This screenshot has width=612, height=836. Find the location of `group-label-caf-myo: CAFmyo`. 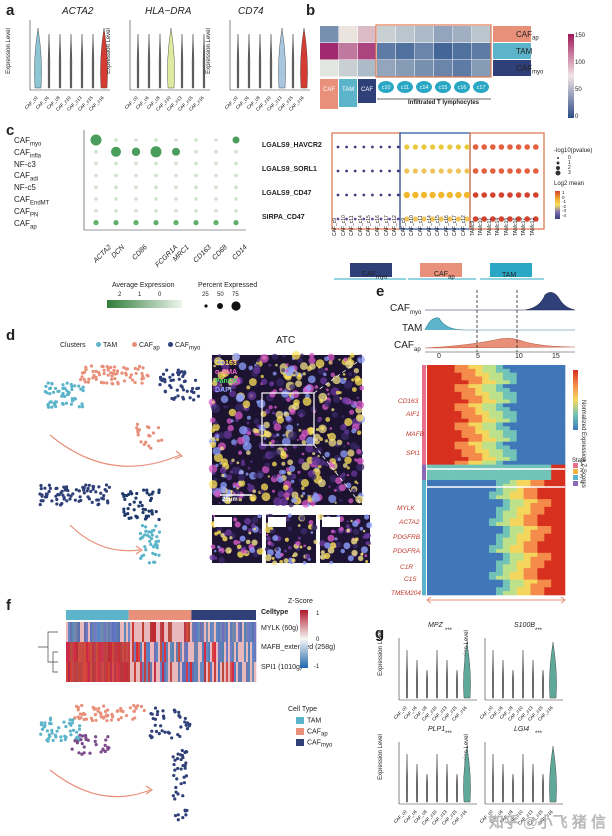

group-label-caf-myo: CAFmyo is located at coordinates (375, 276).